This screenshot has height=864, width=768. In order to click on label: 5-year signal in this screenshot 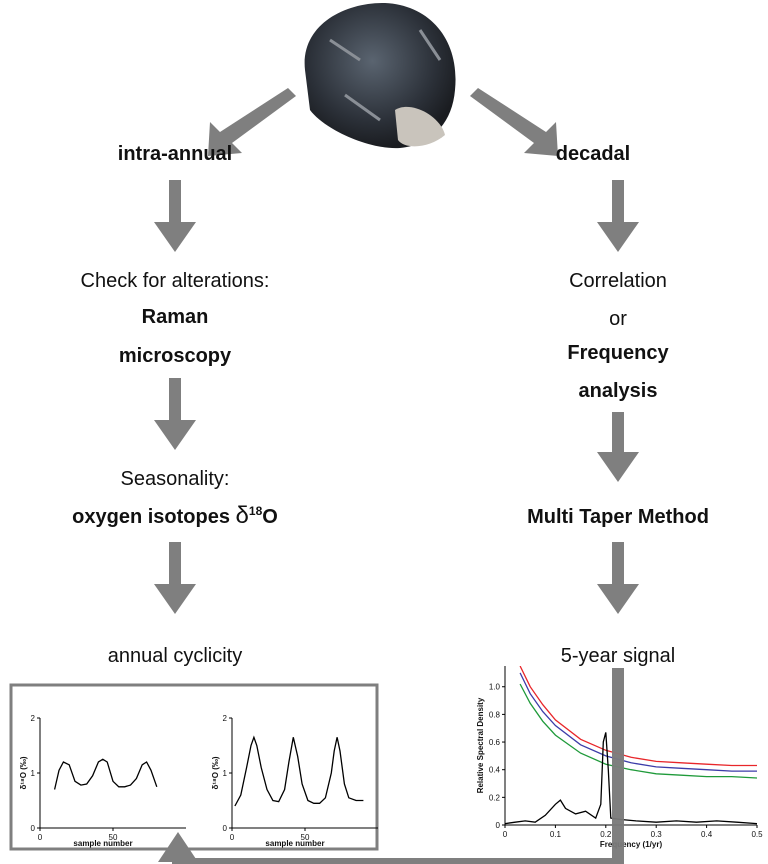, I will do `click(618, 656)`.